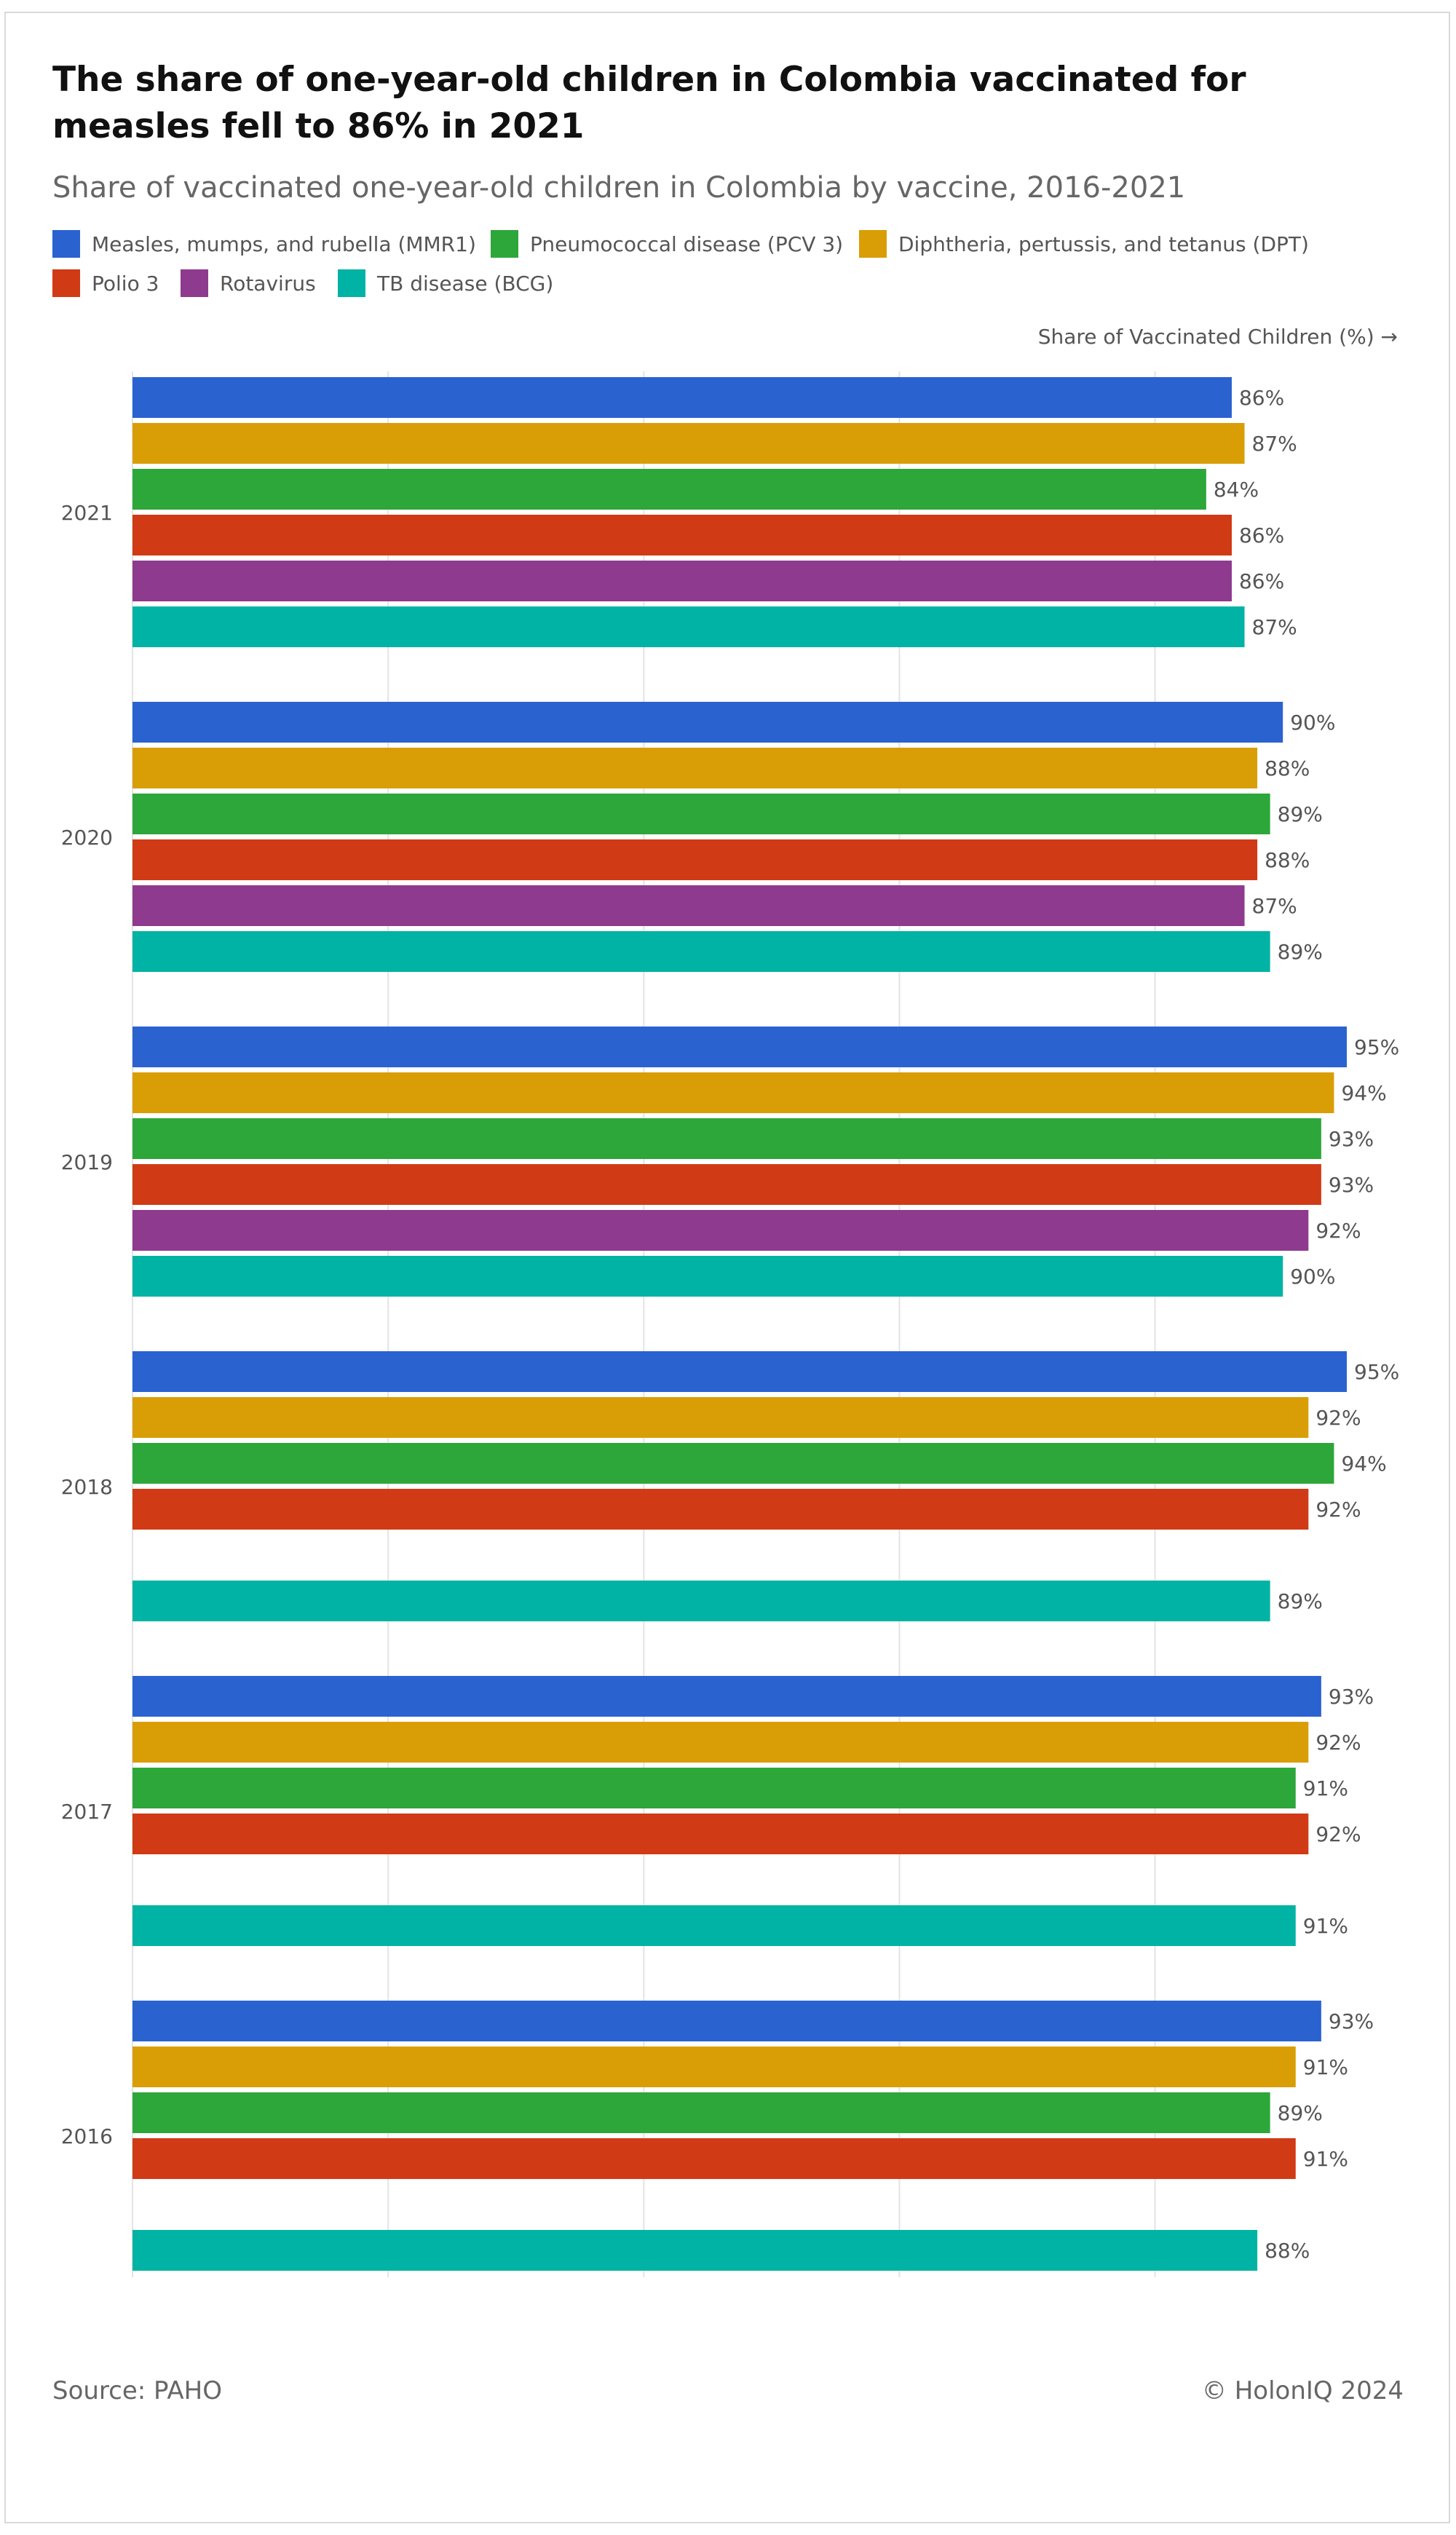 The height and width of the screenshot is (2535, 1456). Describe the element at coordinates (284, 244) in the screenshot. I see `legend-label-mmr1: Measles, mumps, and rubella (MMR1)` at that location.